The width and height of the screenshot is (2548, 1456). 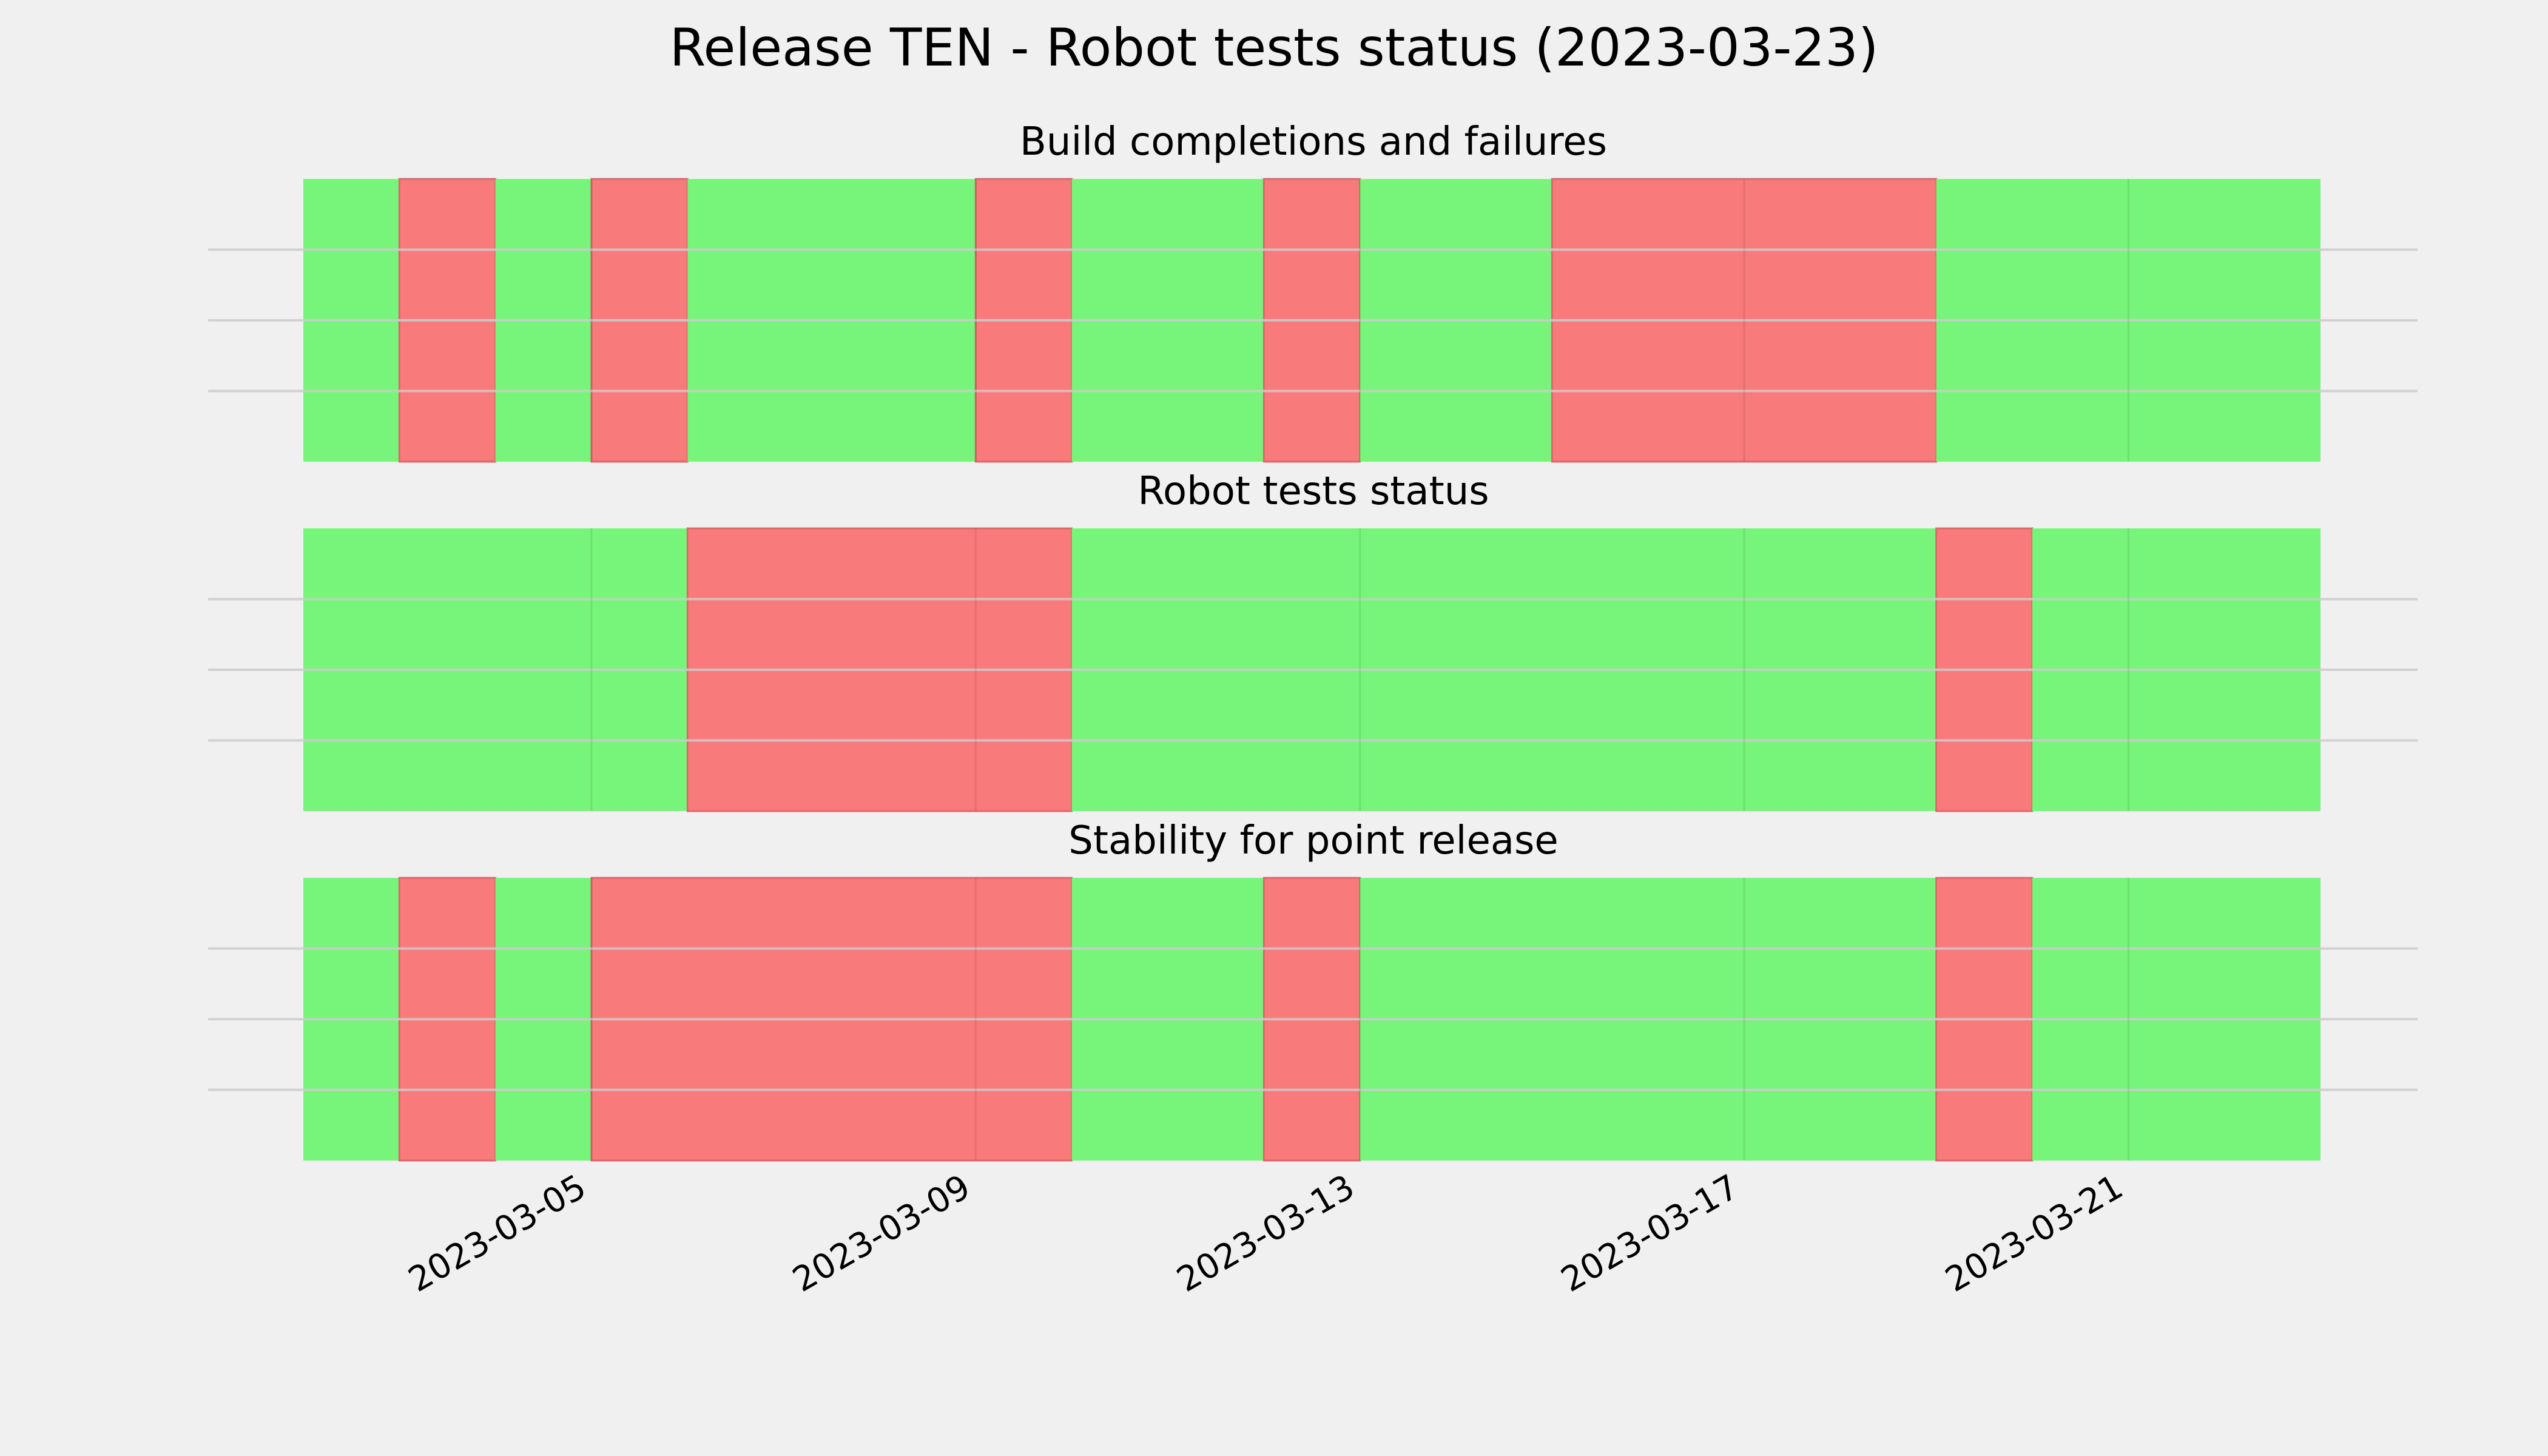 I want to click on panel-title: Build completions and failures, so click(x=1313, y=142).